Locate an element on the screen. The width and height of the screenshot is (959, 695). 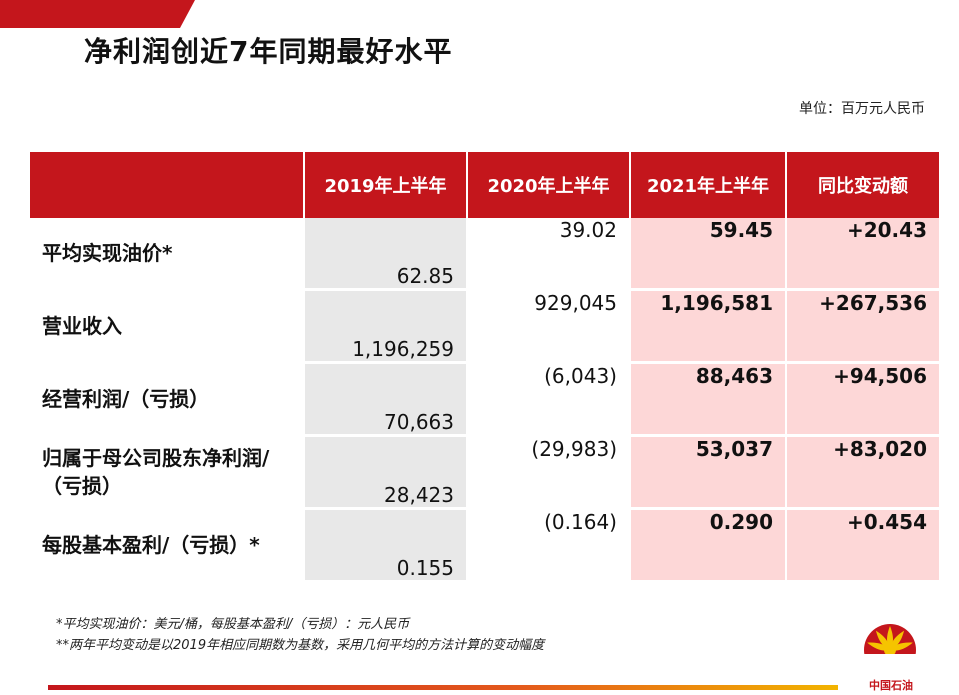
cell-2019: 62.85 is located at coordinates (386, 254).